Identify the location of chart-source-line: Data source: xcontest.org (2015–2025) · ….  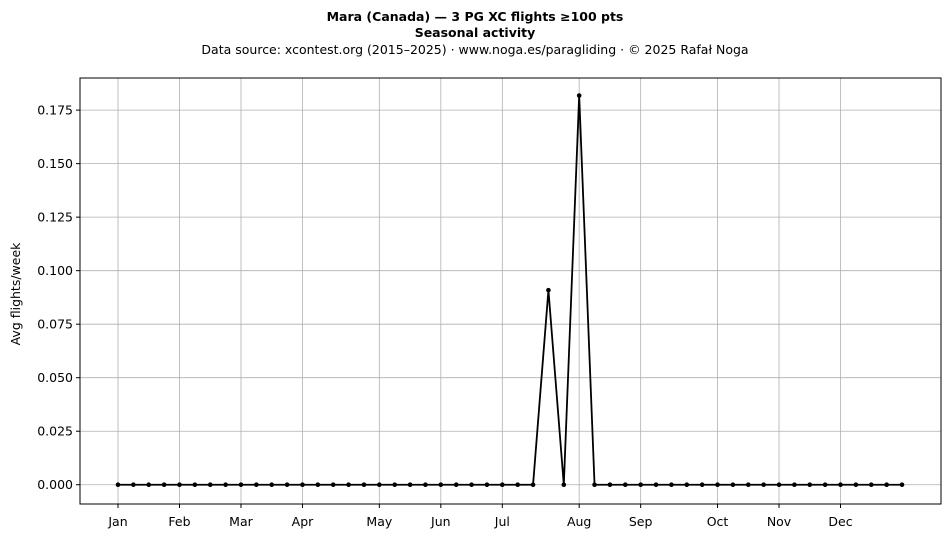
(475, 49).